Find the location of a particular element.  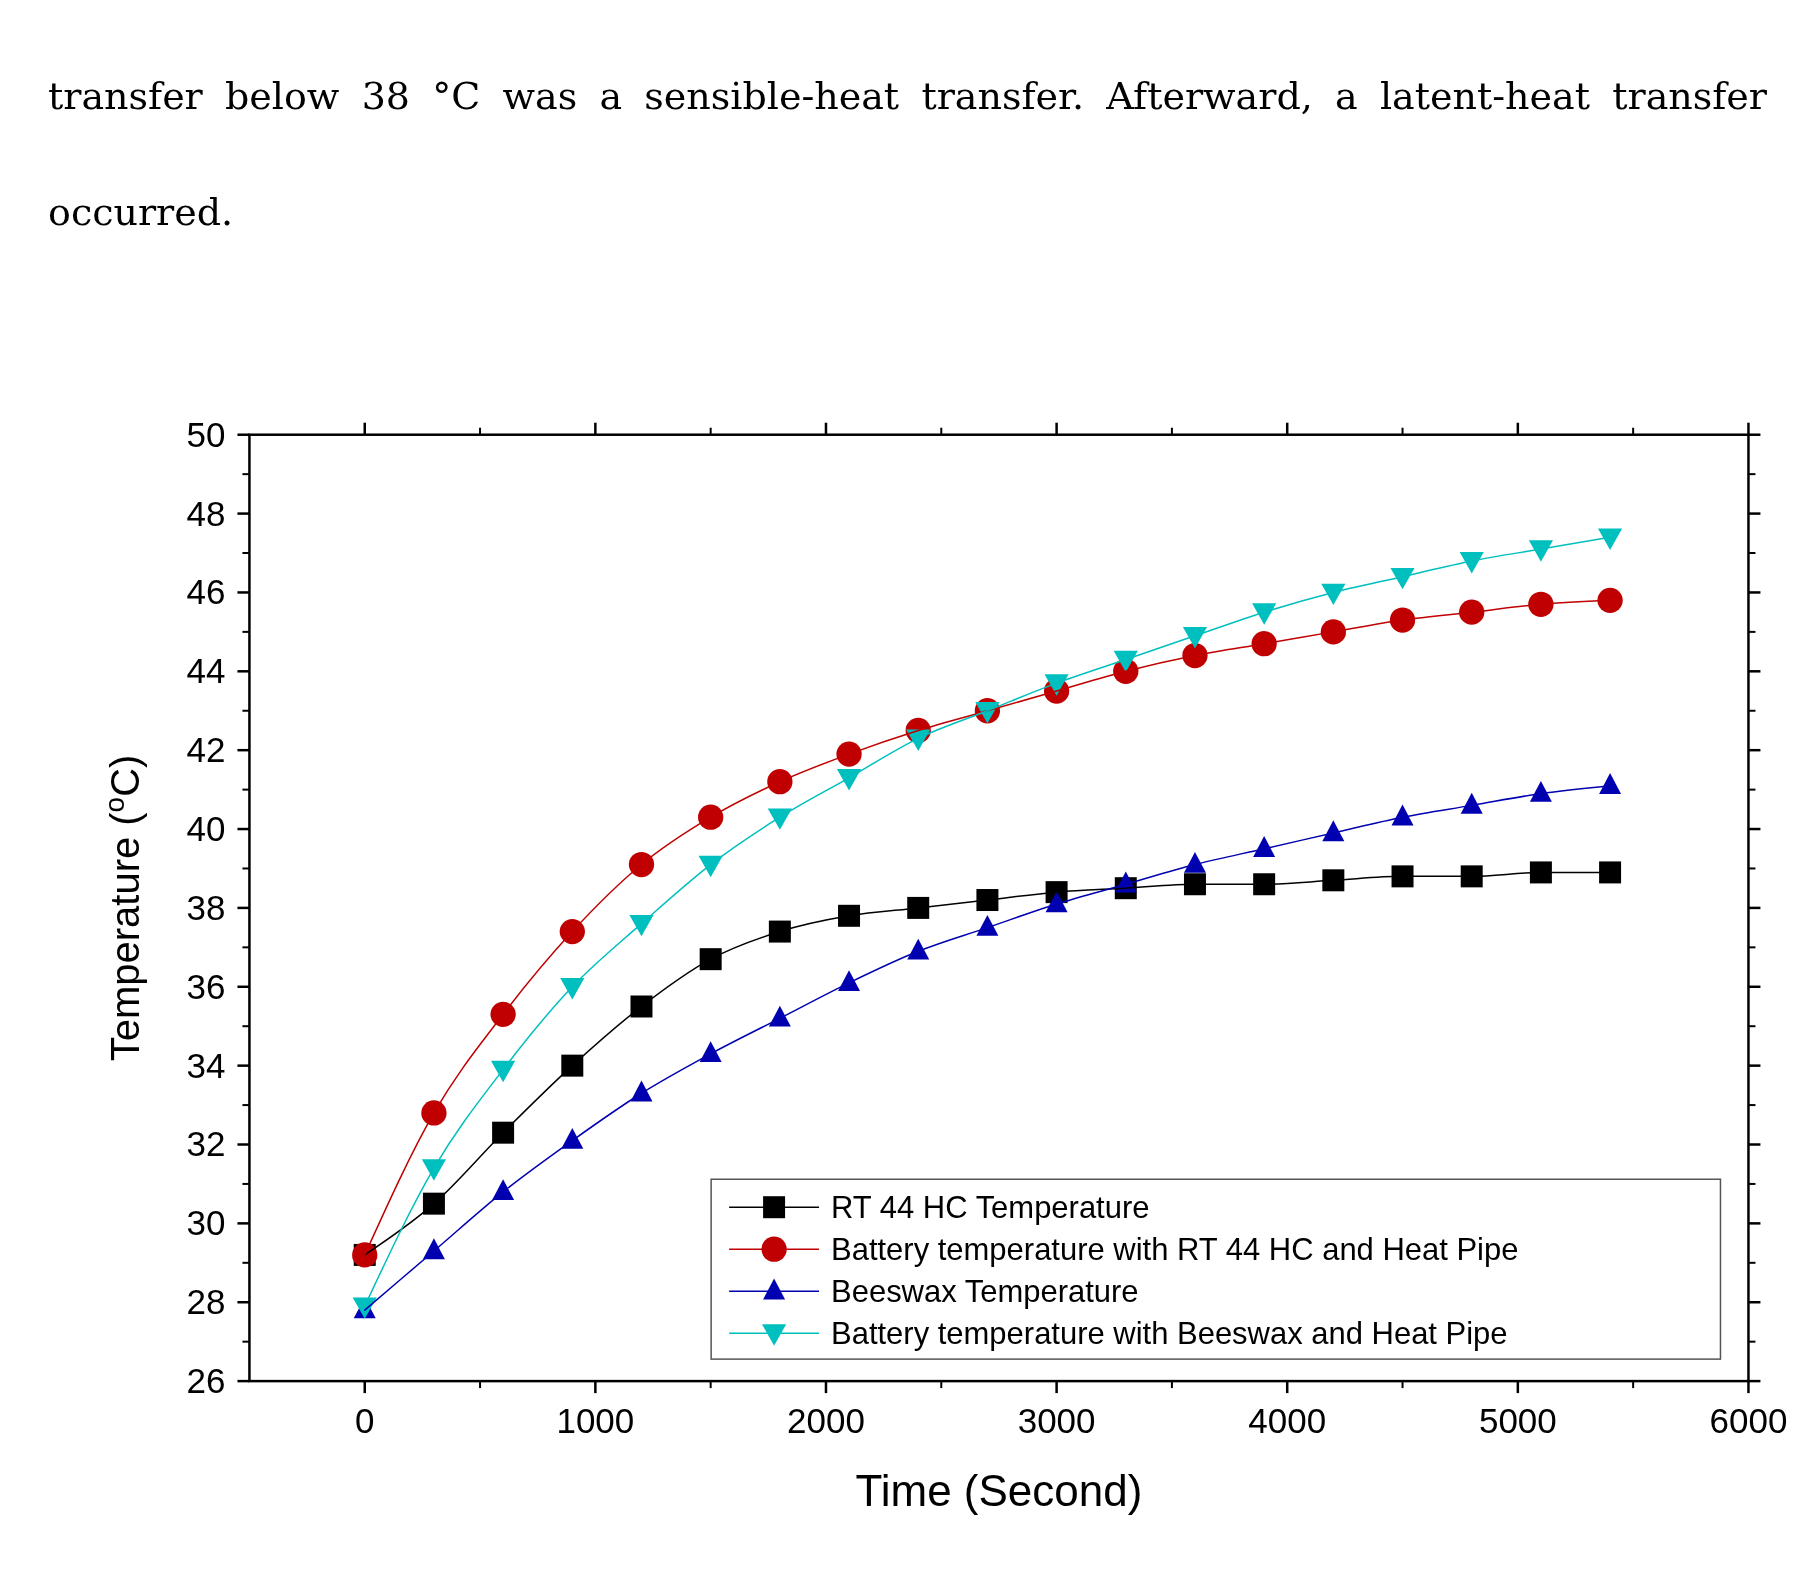

x-tick-label: 2000 is located at coordinates (826, 1421).